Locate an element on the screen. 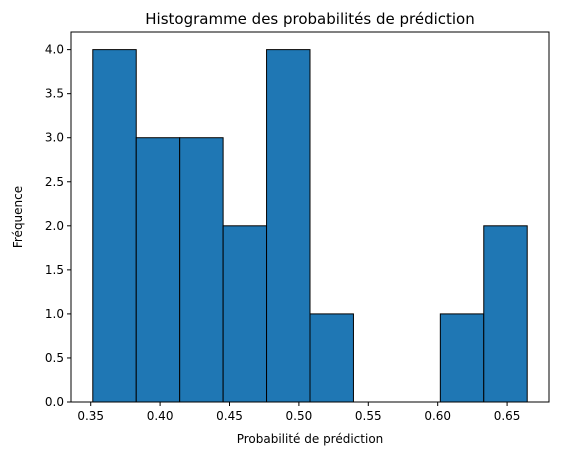 The width and height of the screenshot is (567, 461). y-tick-label: 0.5 is located at coordinates (54, 358).